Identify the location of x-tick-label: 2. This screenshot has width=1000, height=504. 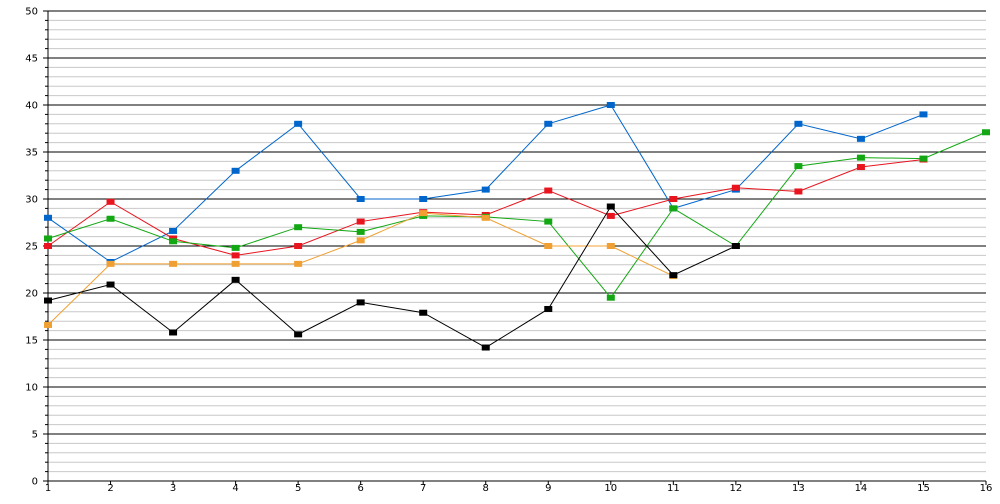
(110, 488).